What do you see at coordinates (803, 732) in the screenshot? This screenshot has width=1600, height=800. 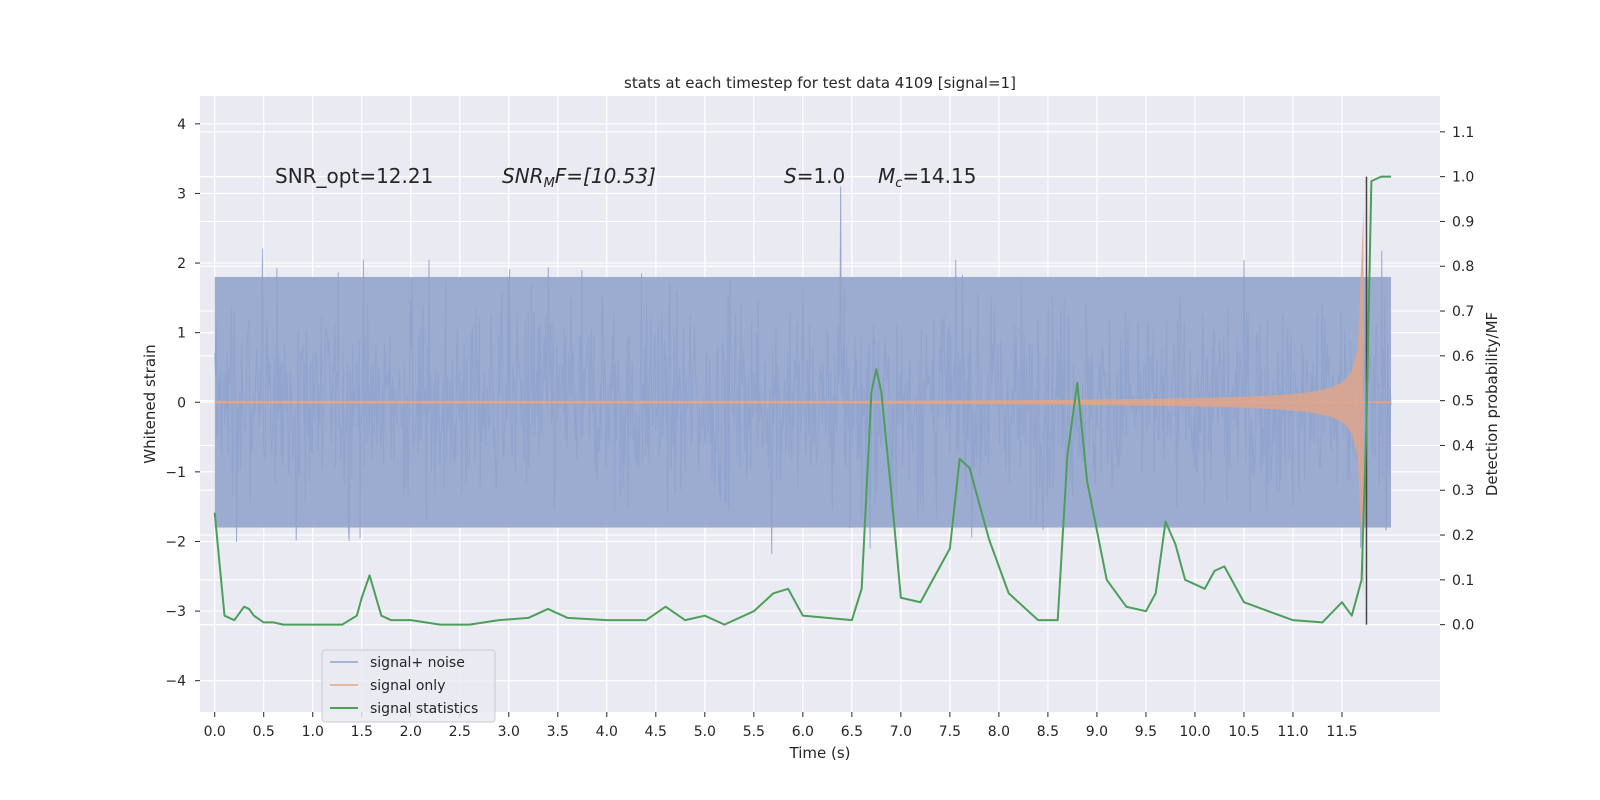 I see `x-tick-label: 6.0` at bounding box center [803, 732].